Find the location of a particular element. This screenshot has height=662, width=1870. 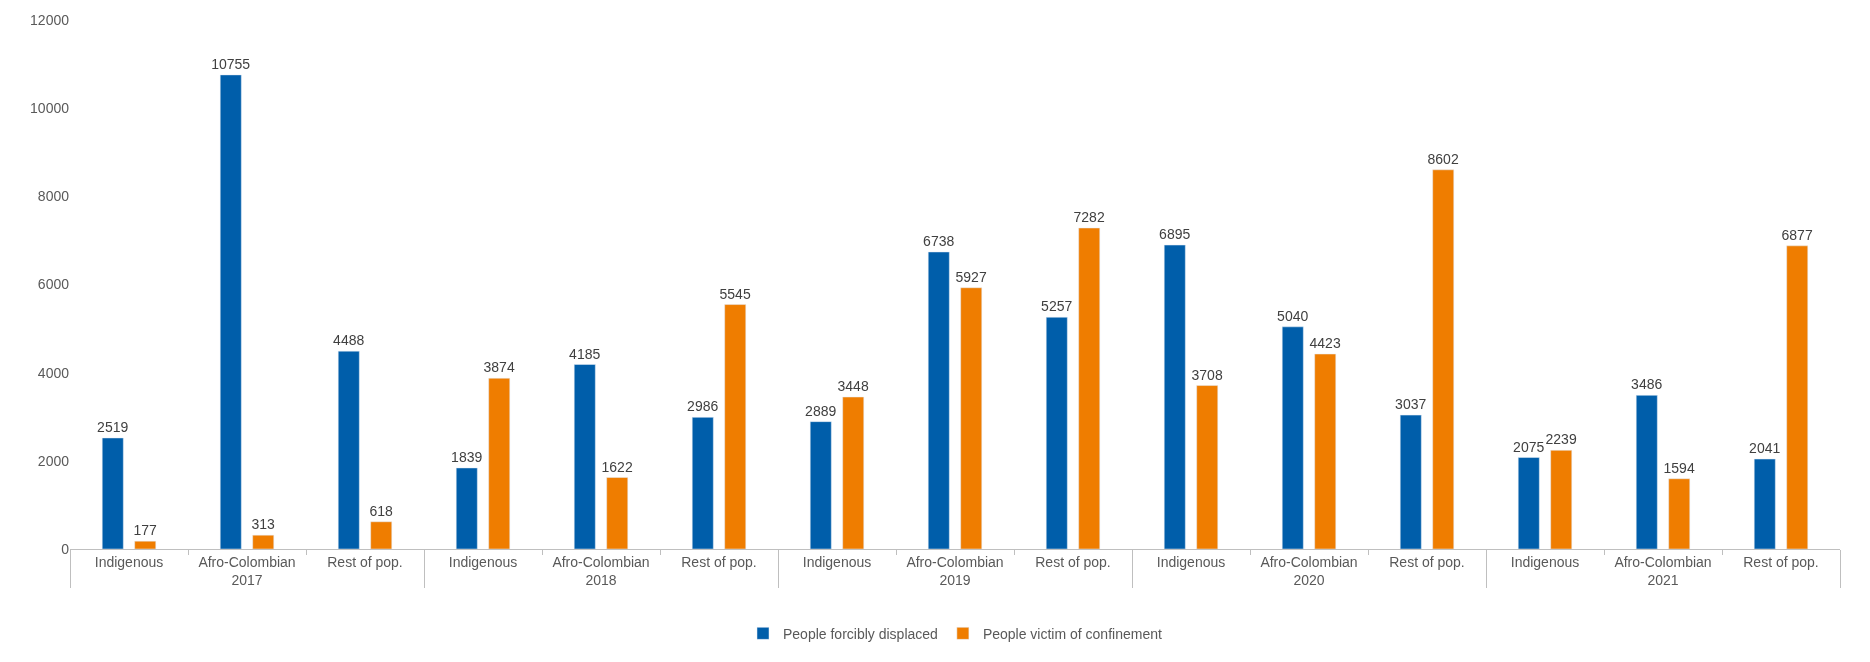

data-label: 2519 is located at coordinates (113, 426).